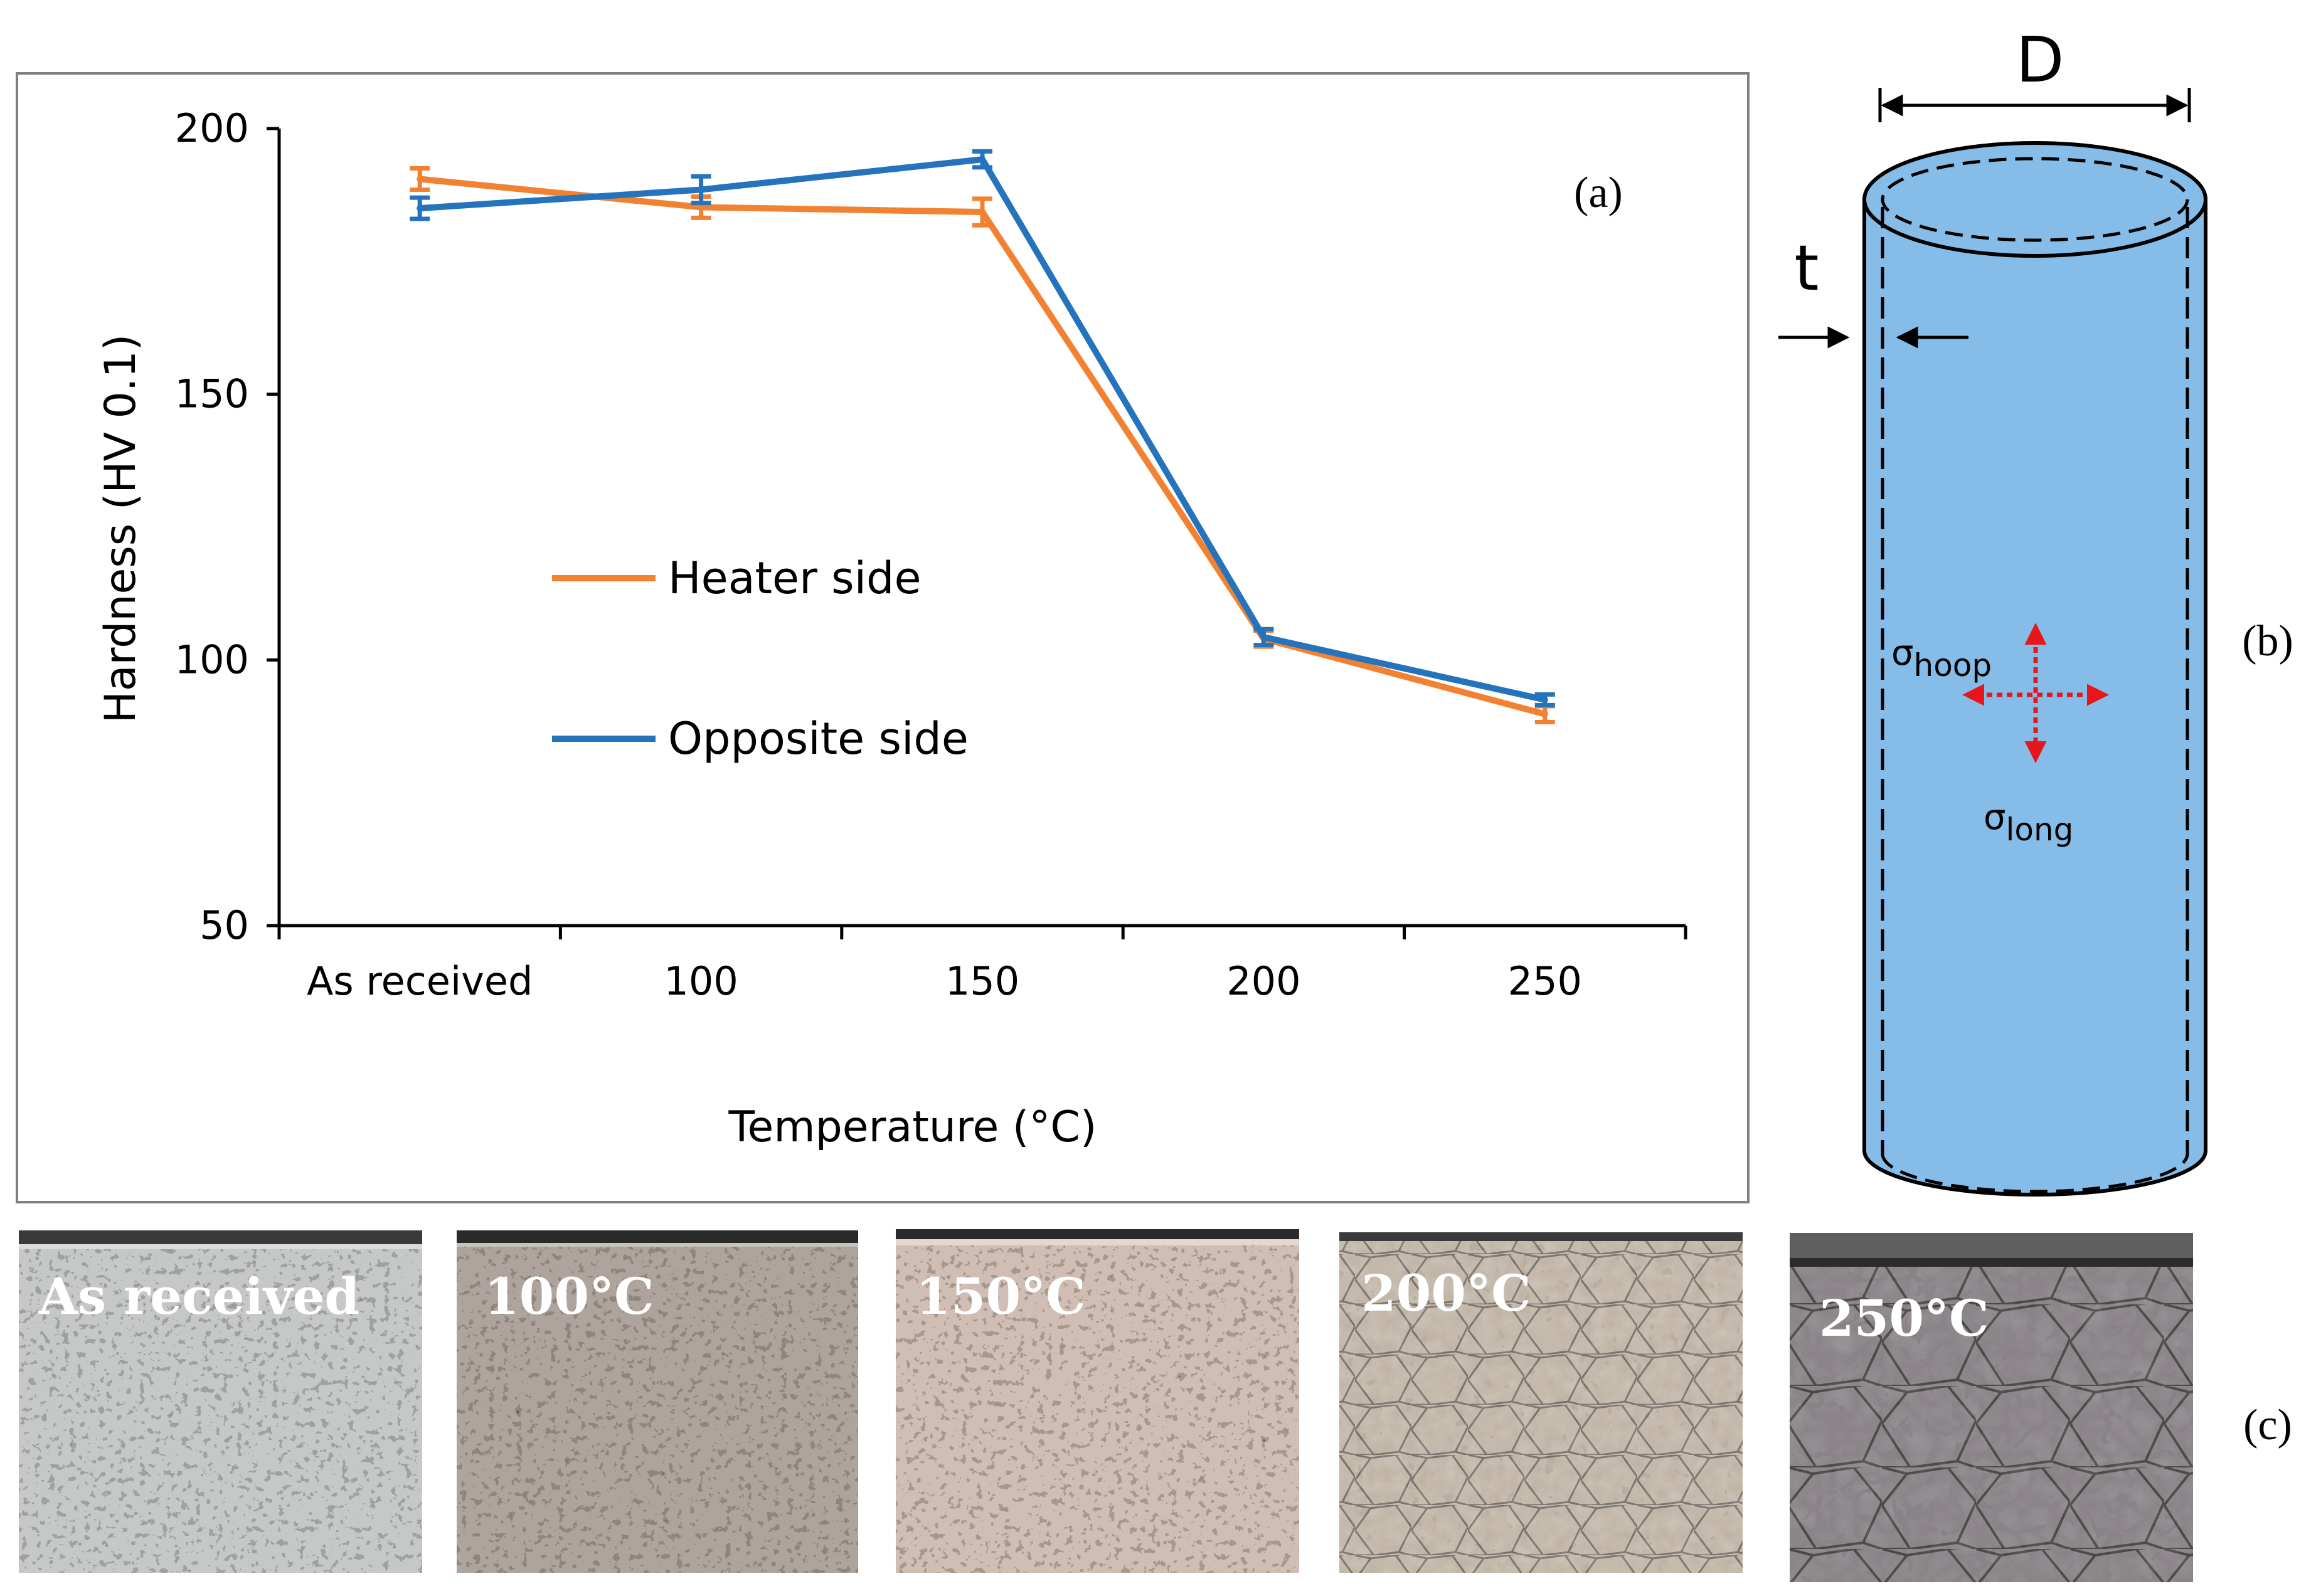 This screenshot has height=1596, width=2316. I want to click on tube-diagram: D t σhoop σlong, so click(1993, 610).